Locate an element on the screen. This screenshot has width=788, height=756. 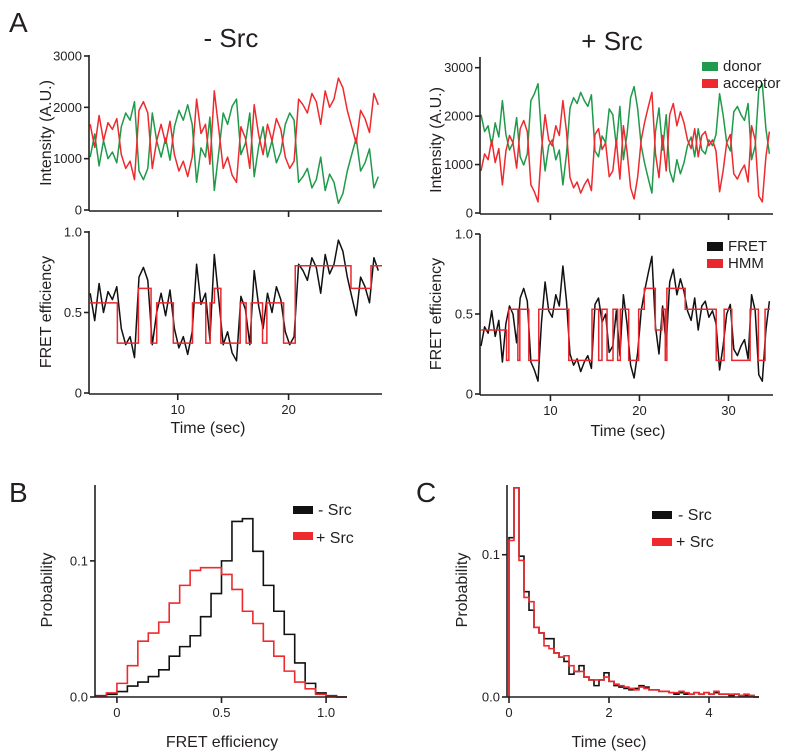
title-plus-src: + Src is located at coordinates (611, 41).